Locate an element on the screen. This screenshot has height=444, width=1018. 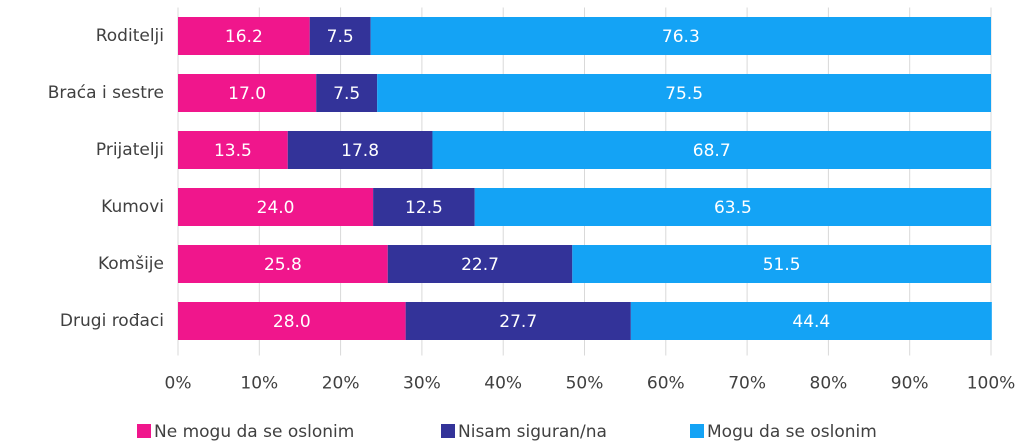
x-tick-label: 90% is located at coordinates (910, 384).